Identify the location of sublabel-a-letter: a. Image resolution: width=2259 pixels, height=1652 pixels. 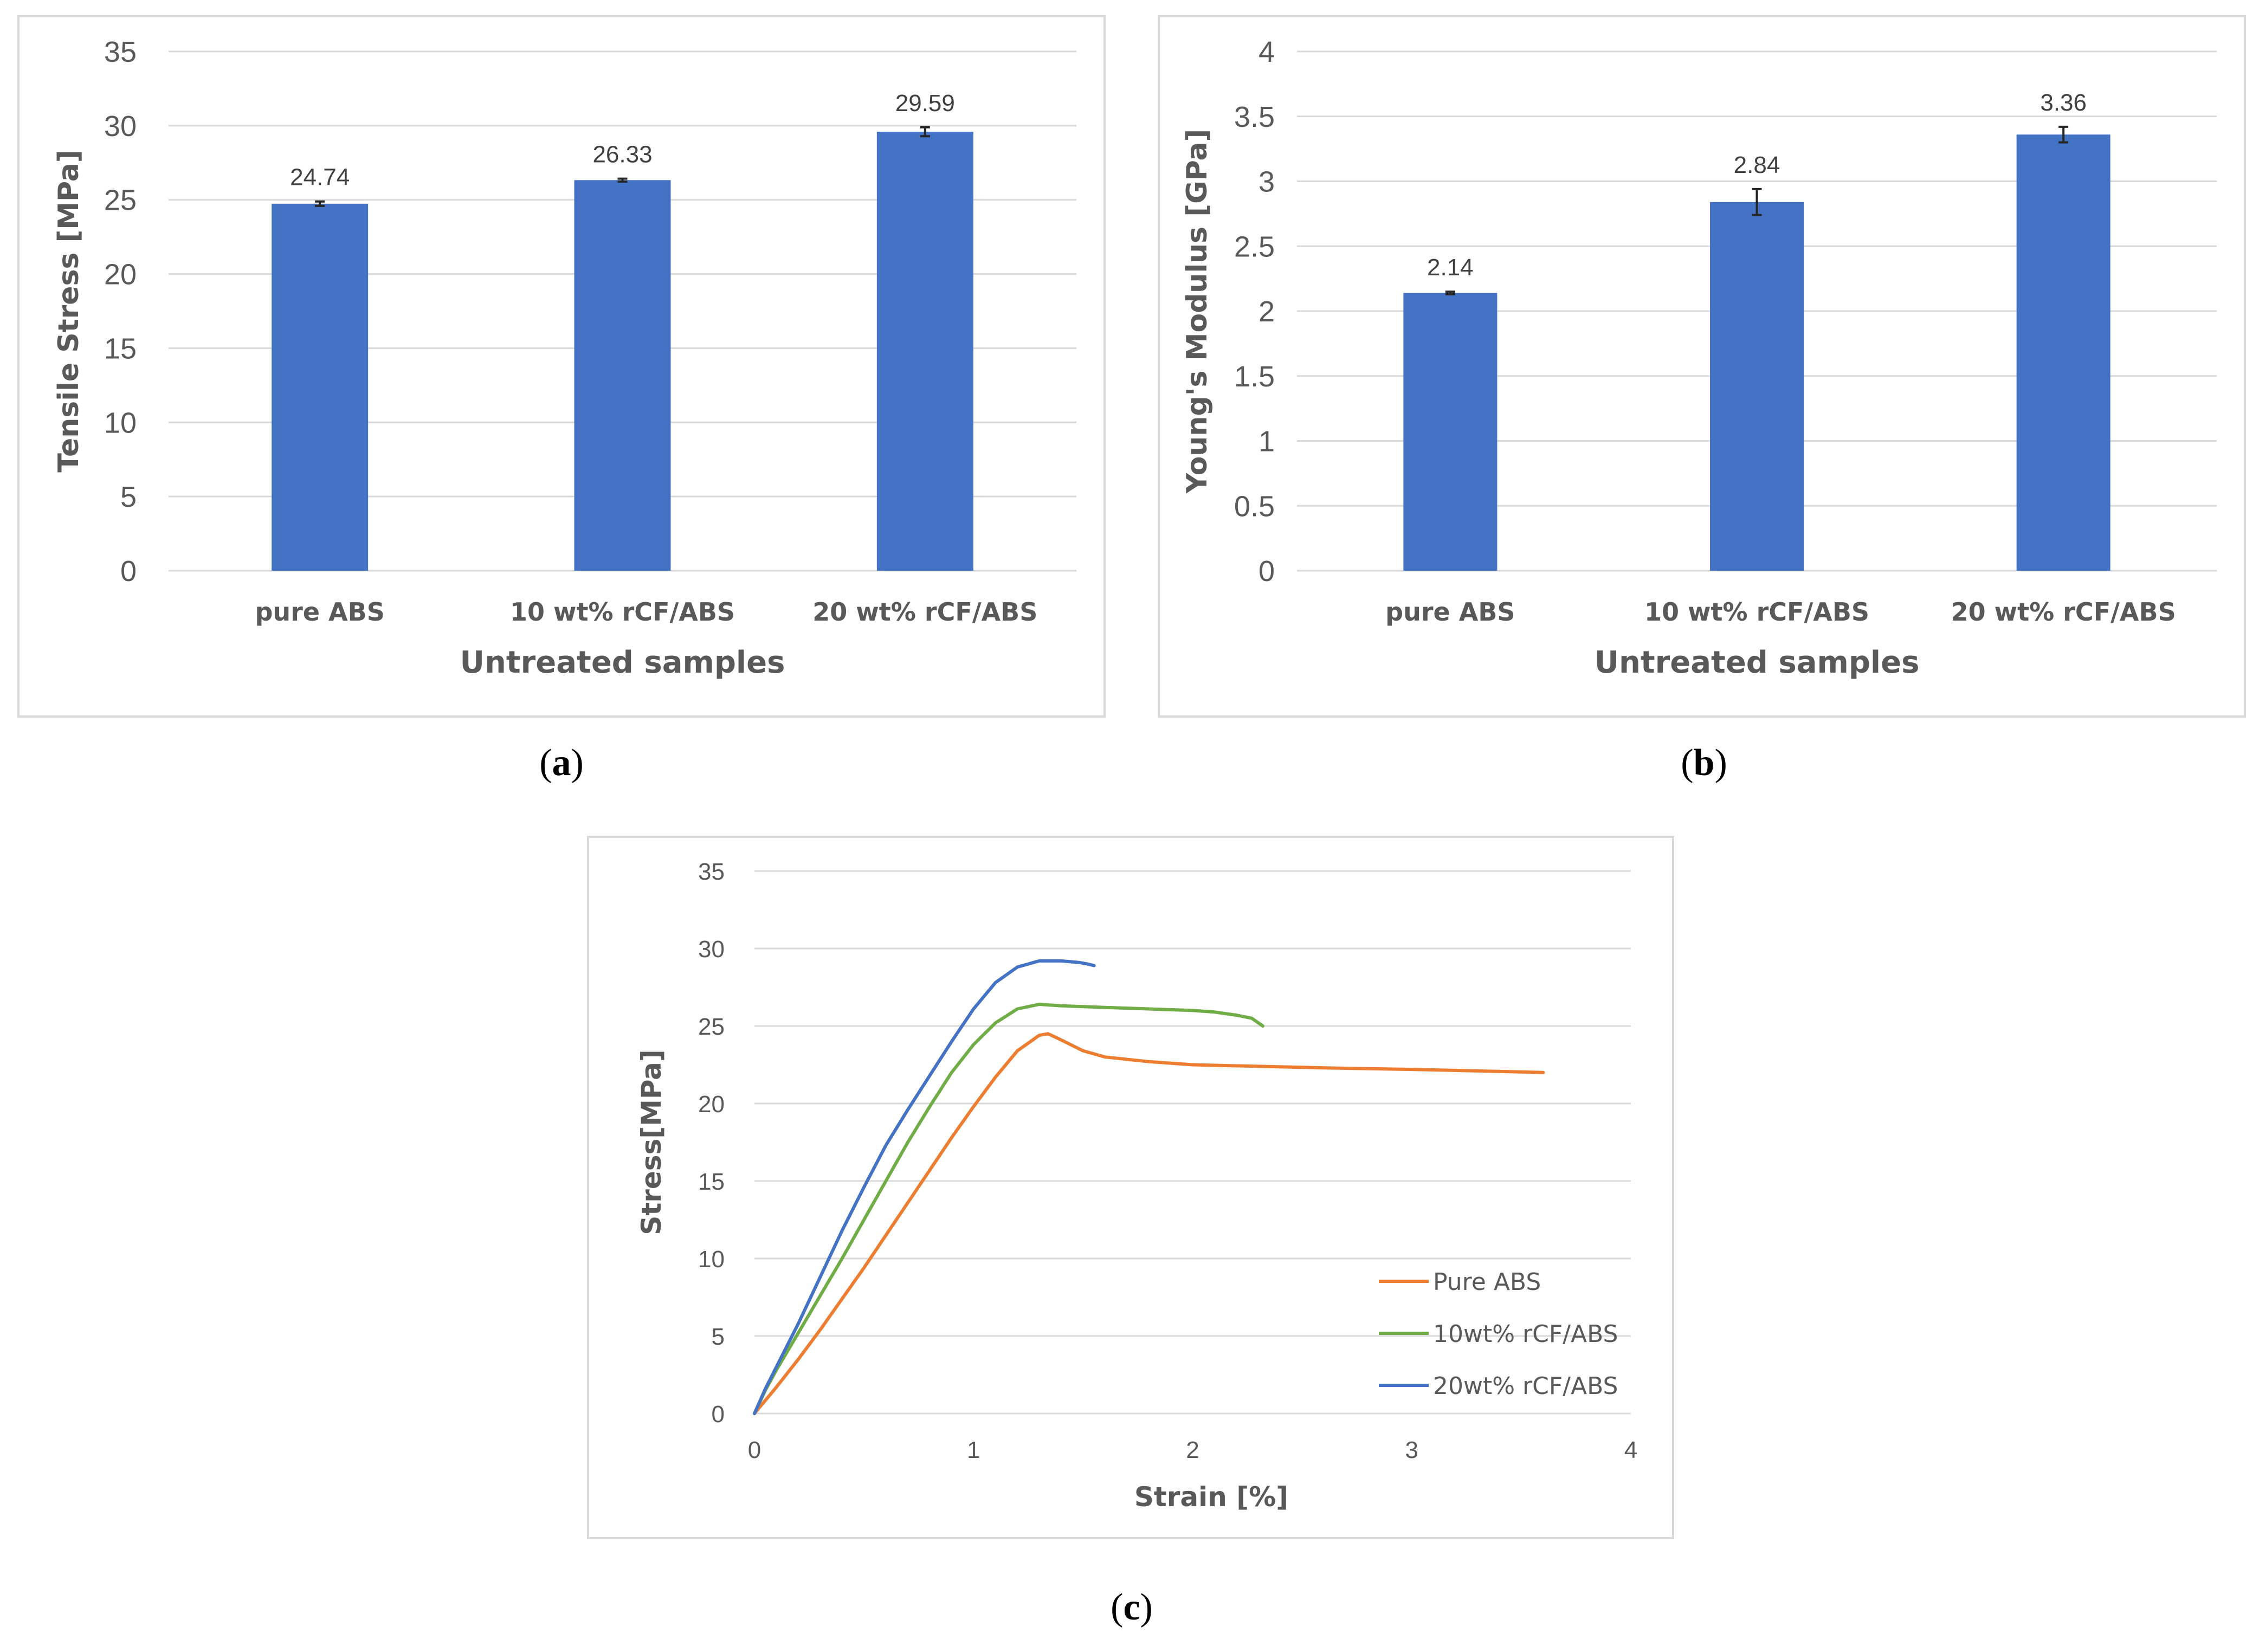
(561, 763).